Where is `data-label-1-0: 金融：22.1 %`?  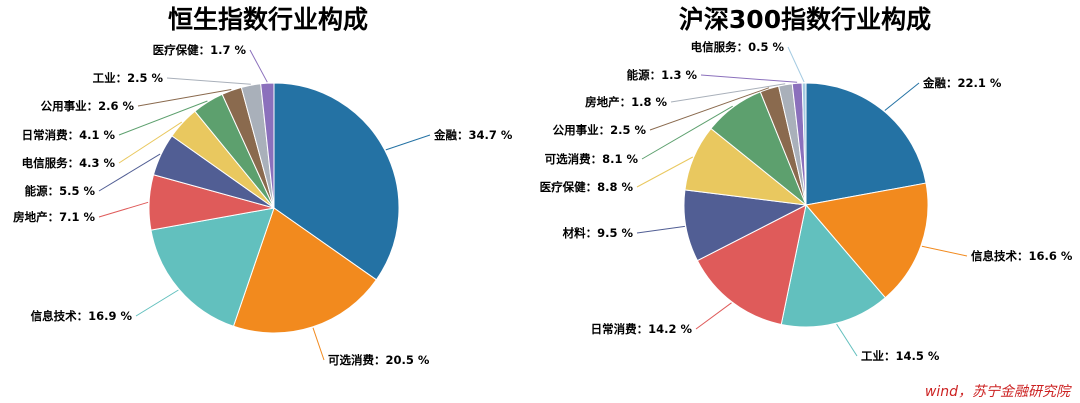 data-label-1-0: 金融：22.1 % is located at coordinates (962, 83).